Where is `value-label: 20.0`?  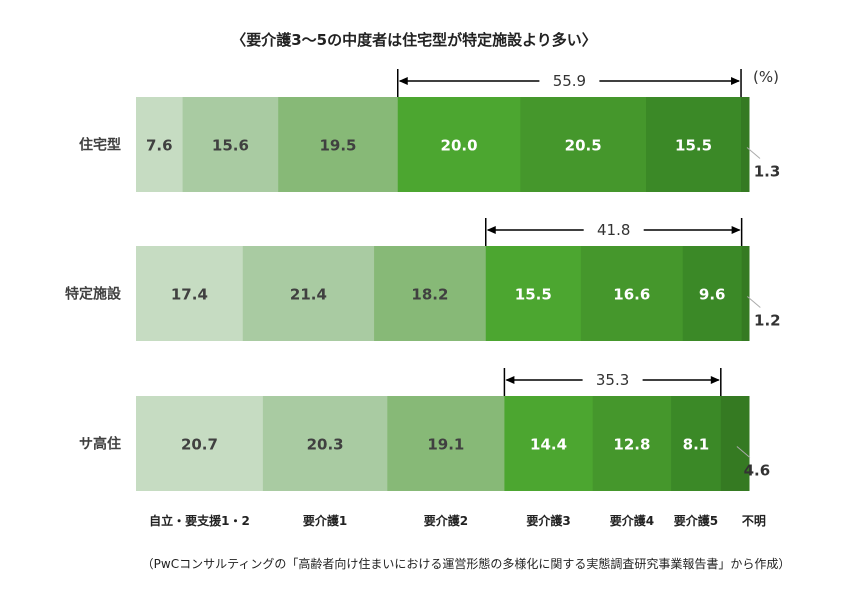
value-label: 20.0 is located at coordinates (459, 146).